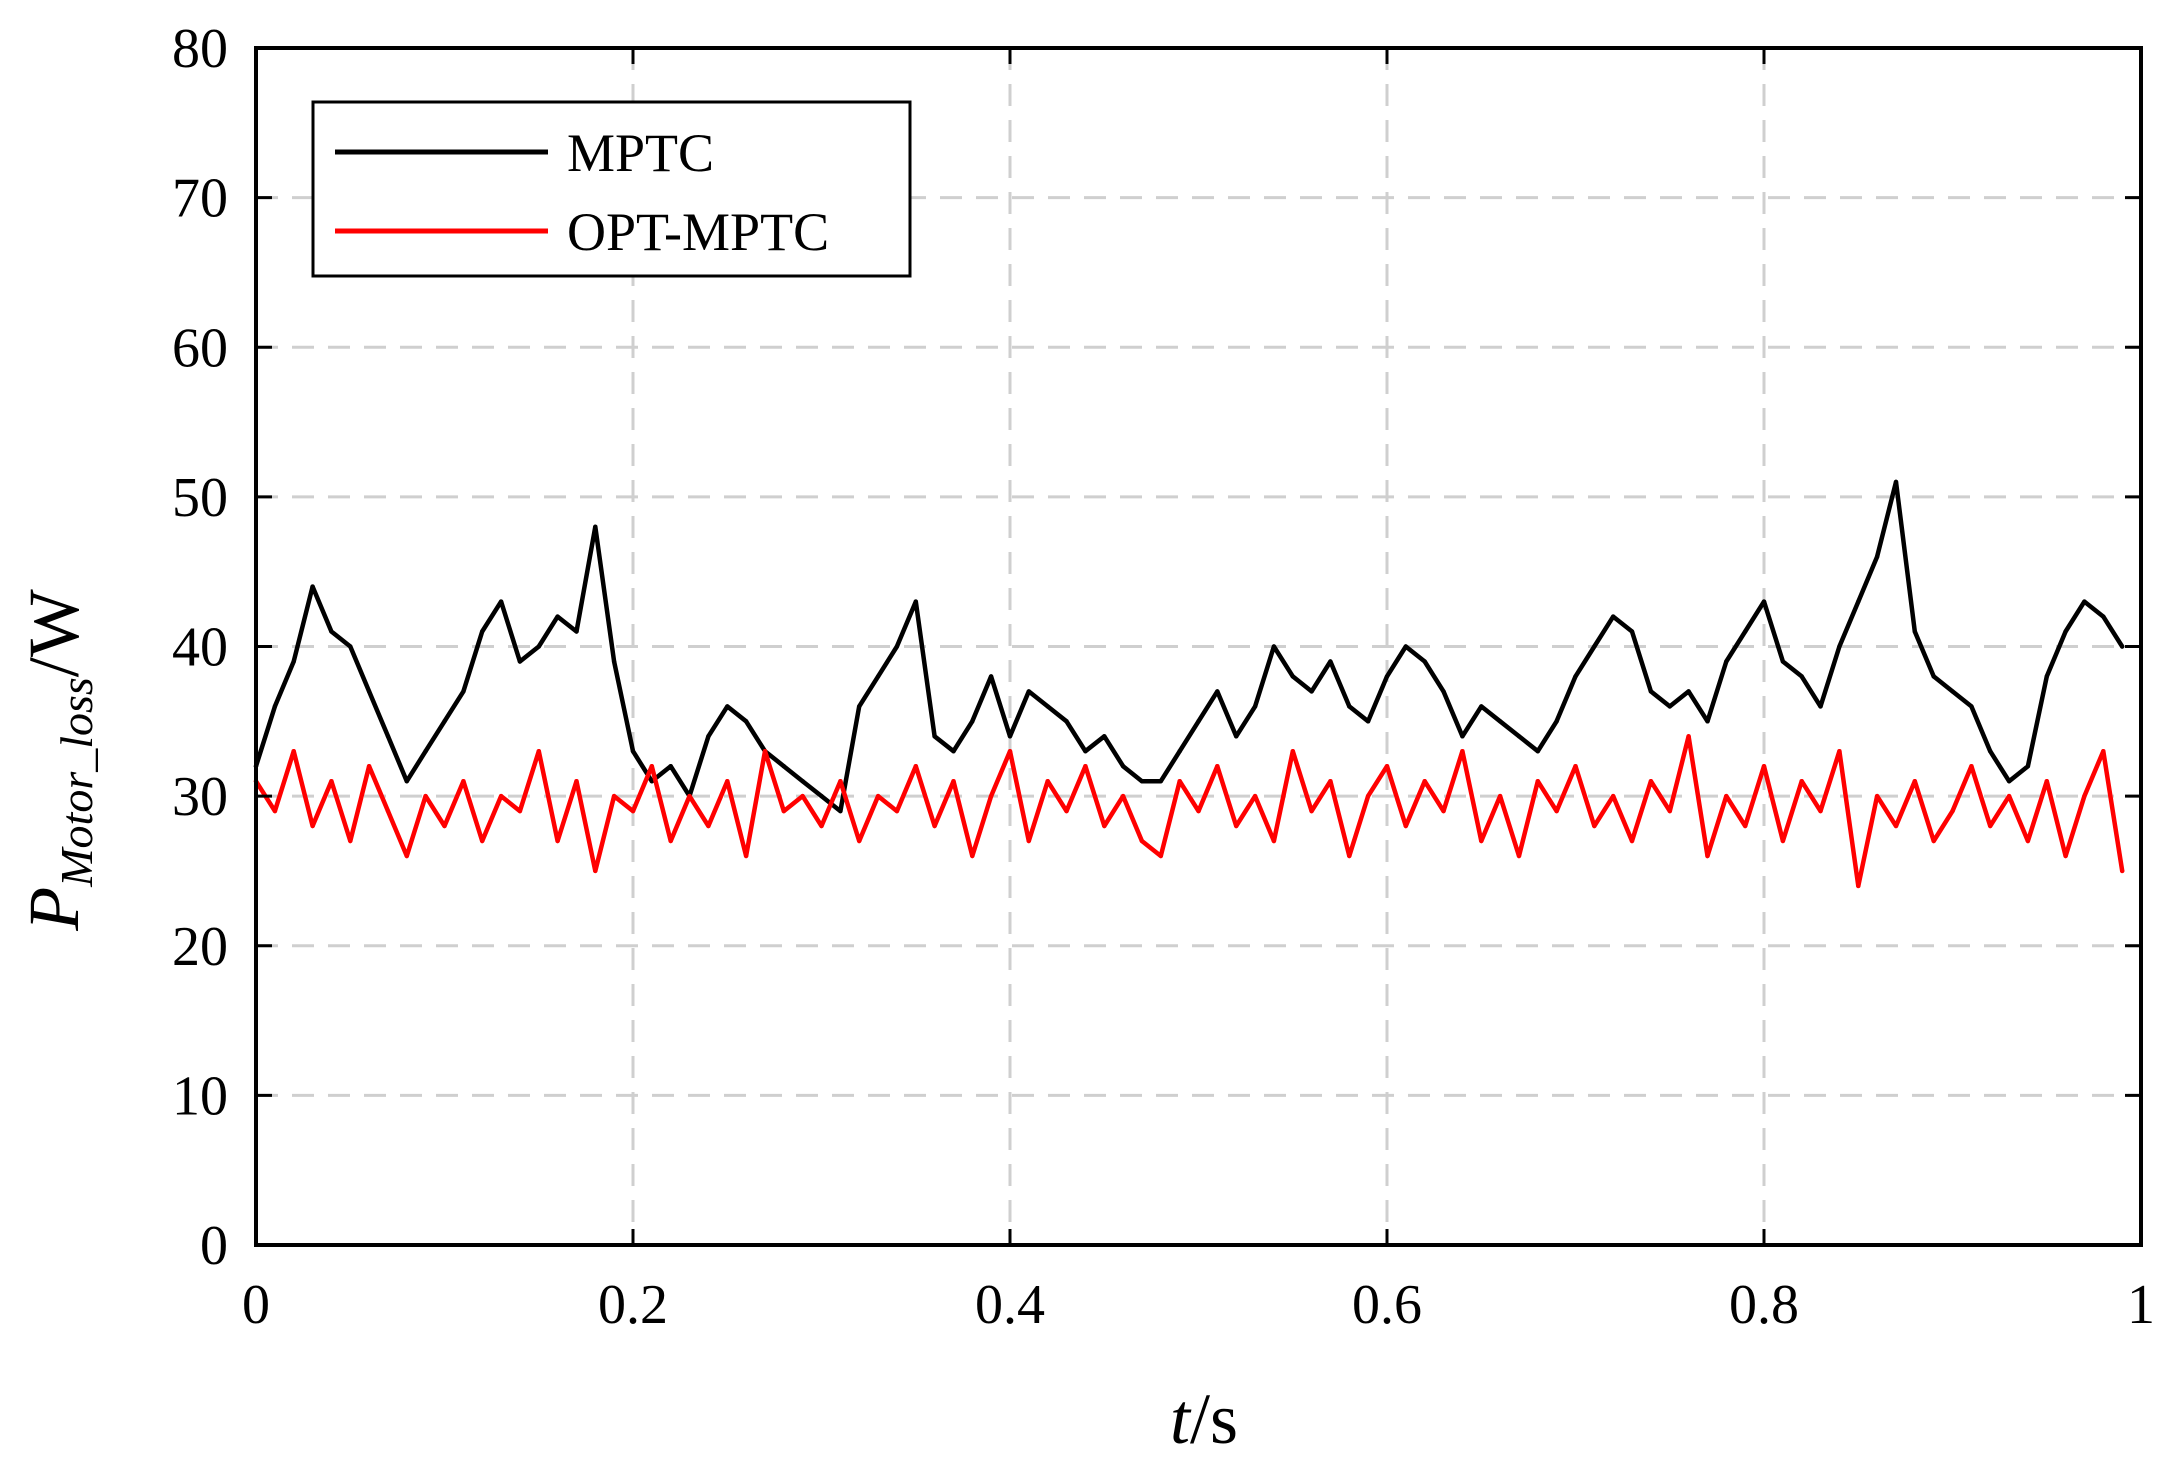 Image resolution: width=2170 pixels, height=1463 pixels. What do you see at coordinates (1764, 1305) in the screenshot?
I see `x-tick-label: 0.8` at bounding box center [1764, 1305].